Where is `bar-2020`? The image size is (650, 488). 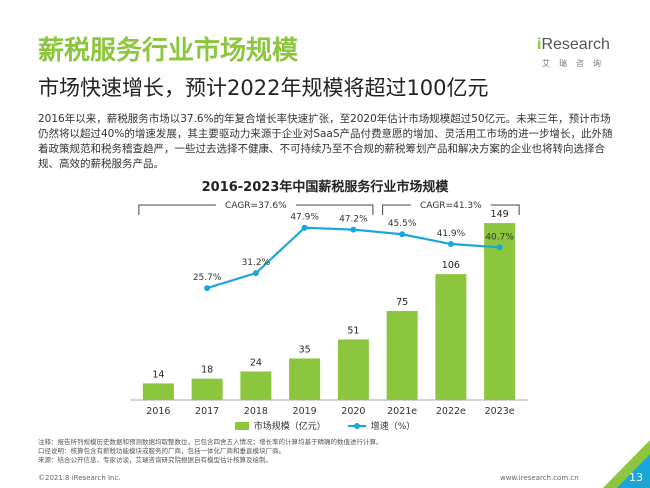
bar-2020 is located at coordinates (353, 369).